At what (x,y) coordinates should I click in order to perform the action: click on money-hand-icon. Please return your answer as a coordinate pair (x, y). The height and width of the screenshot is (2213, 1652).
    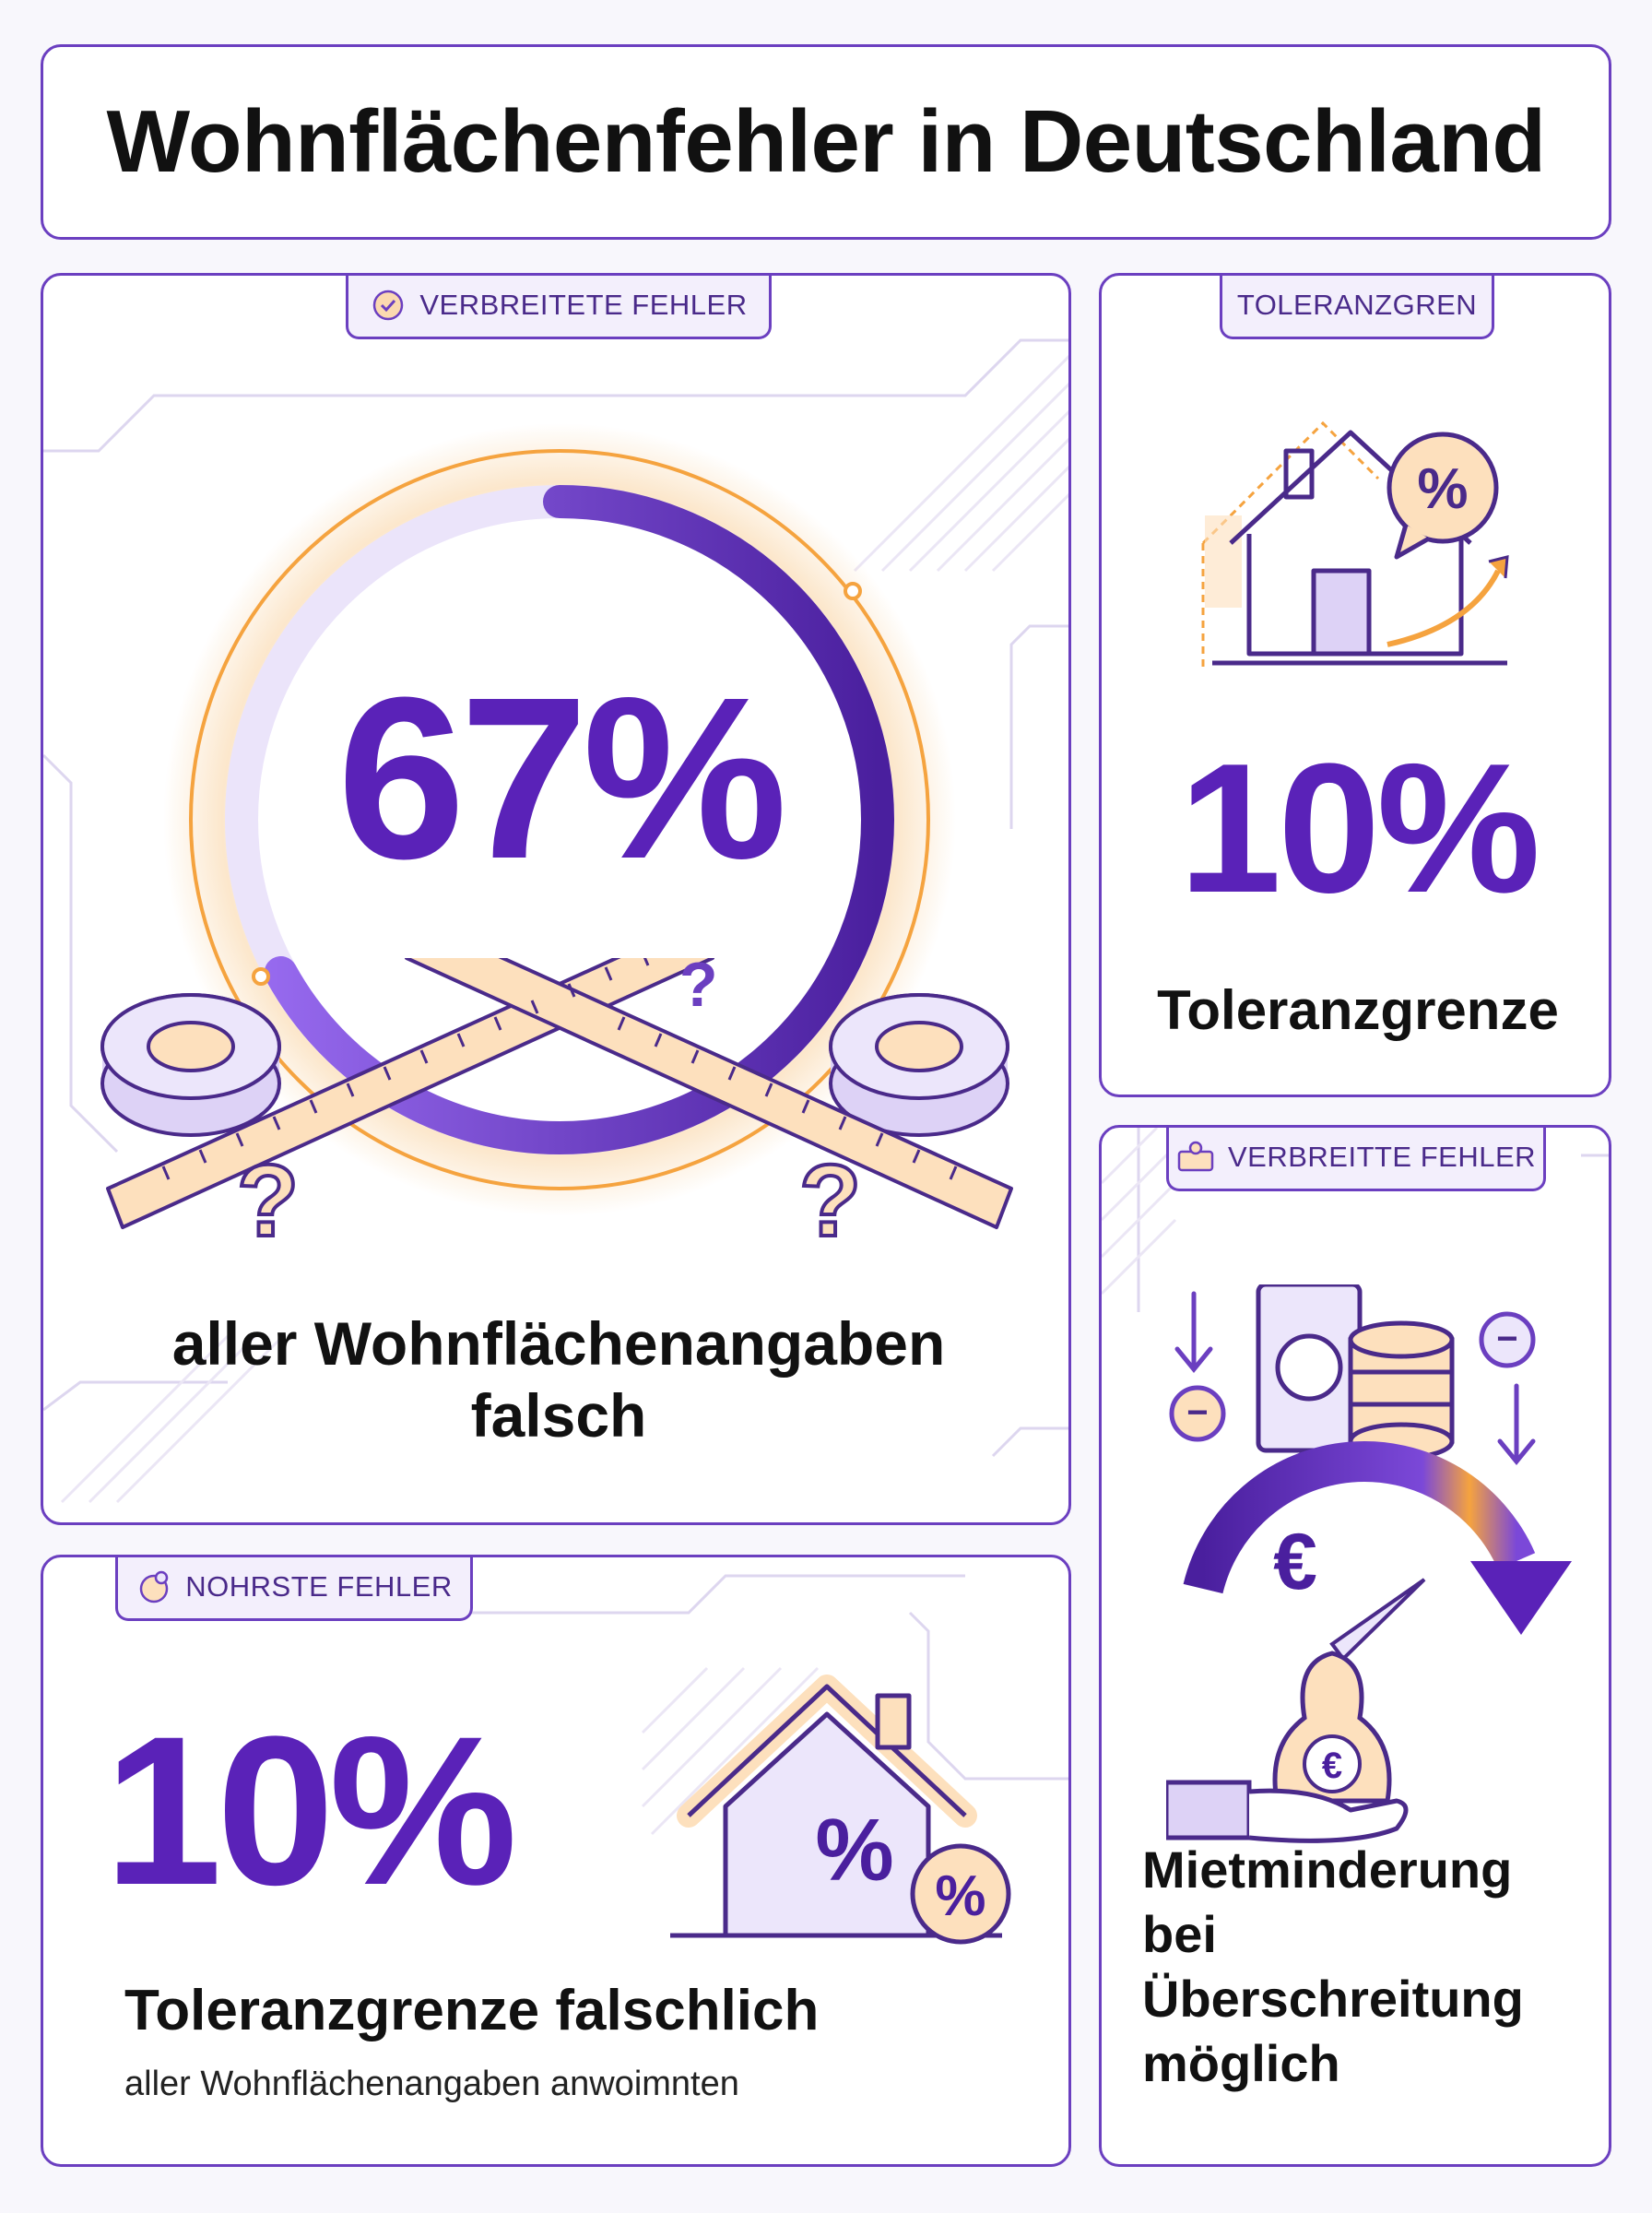
    Looking at the image, I should click on (1195, 1156).